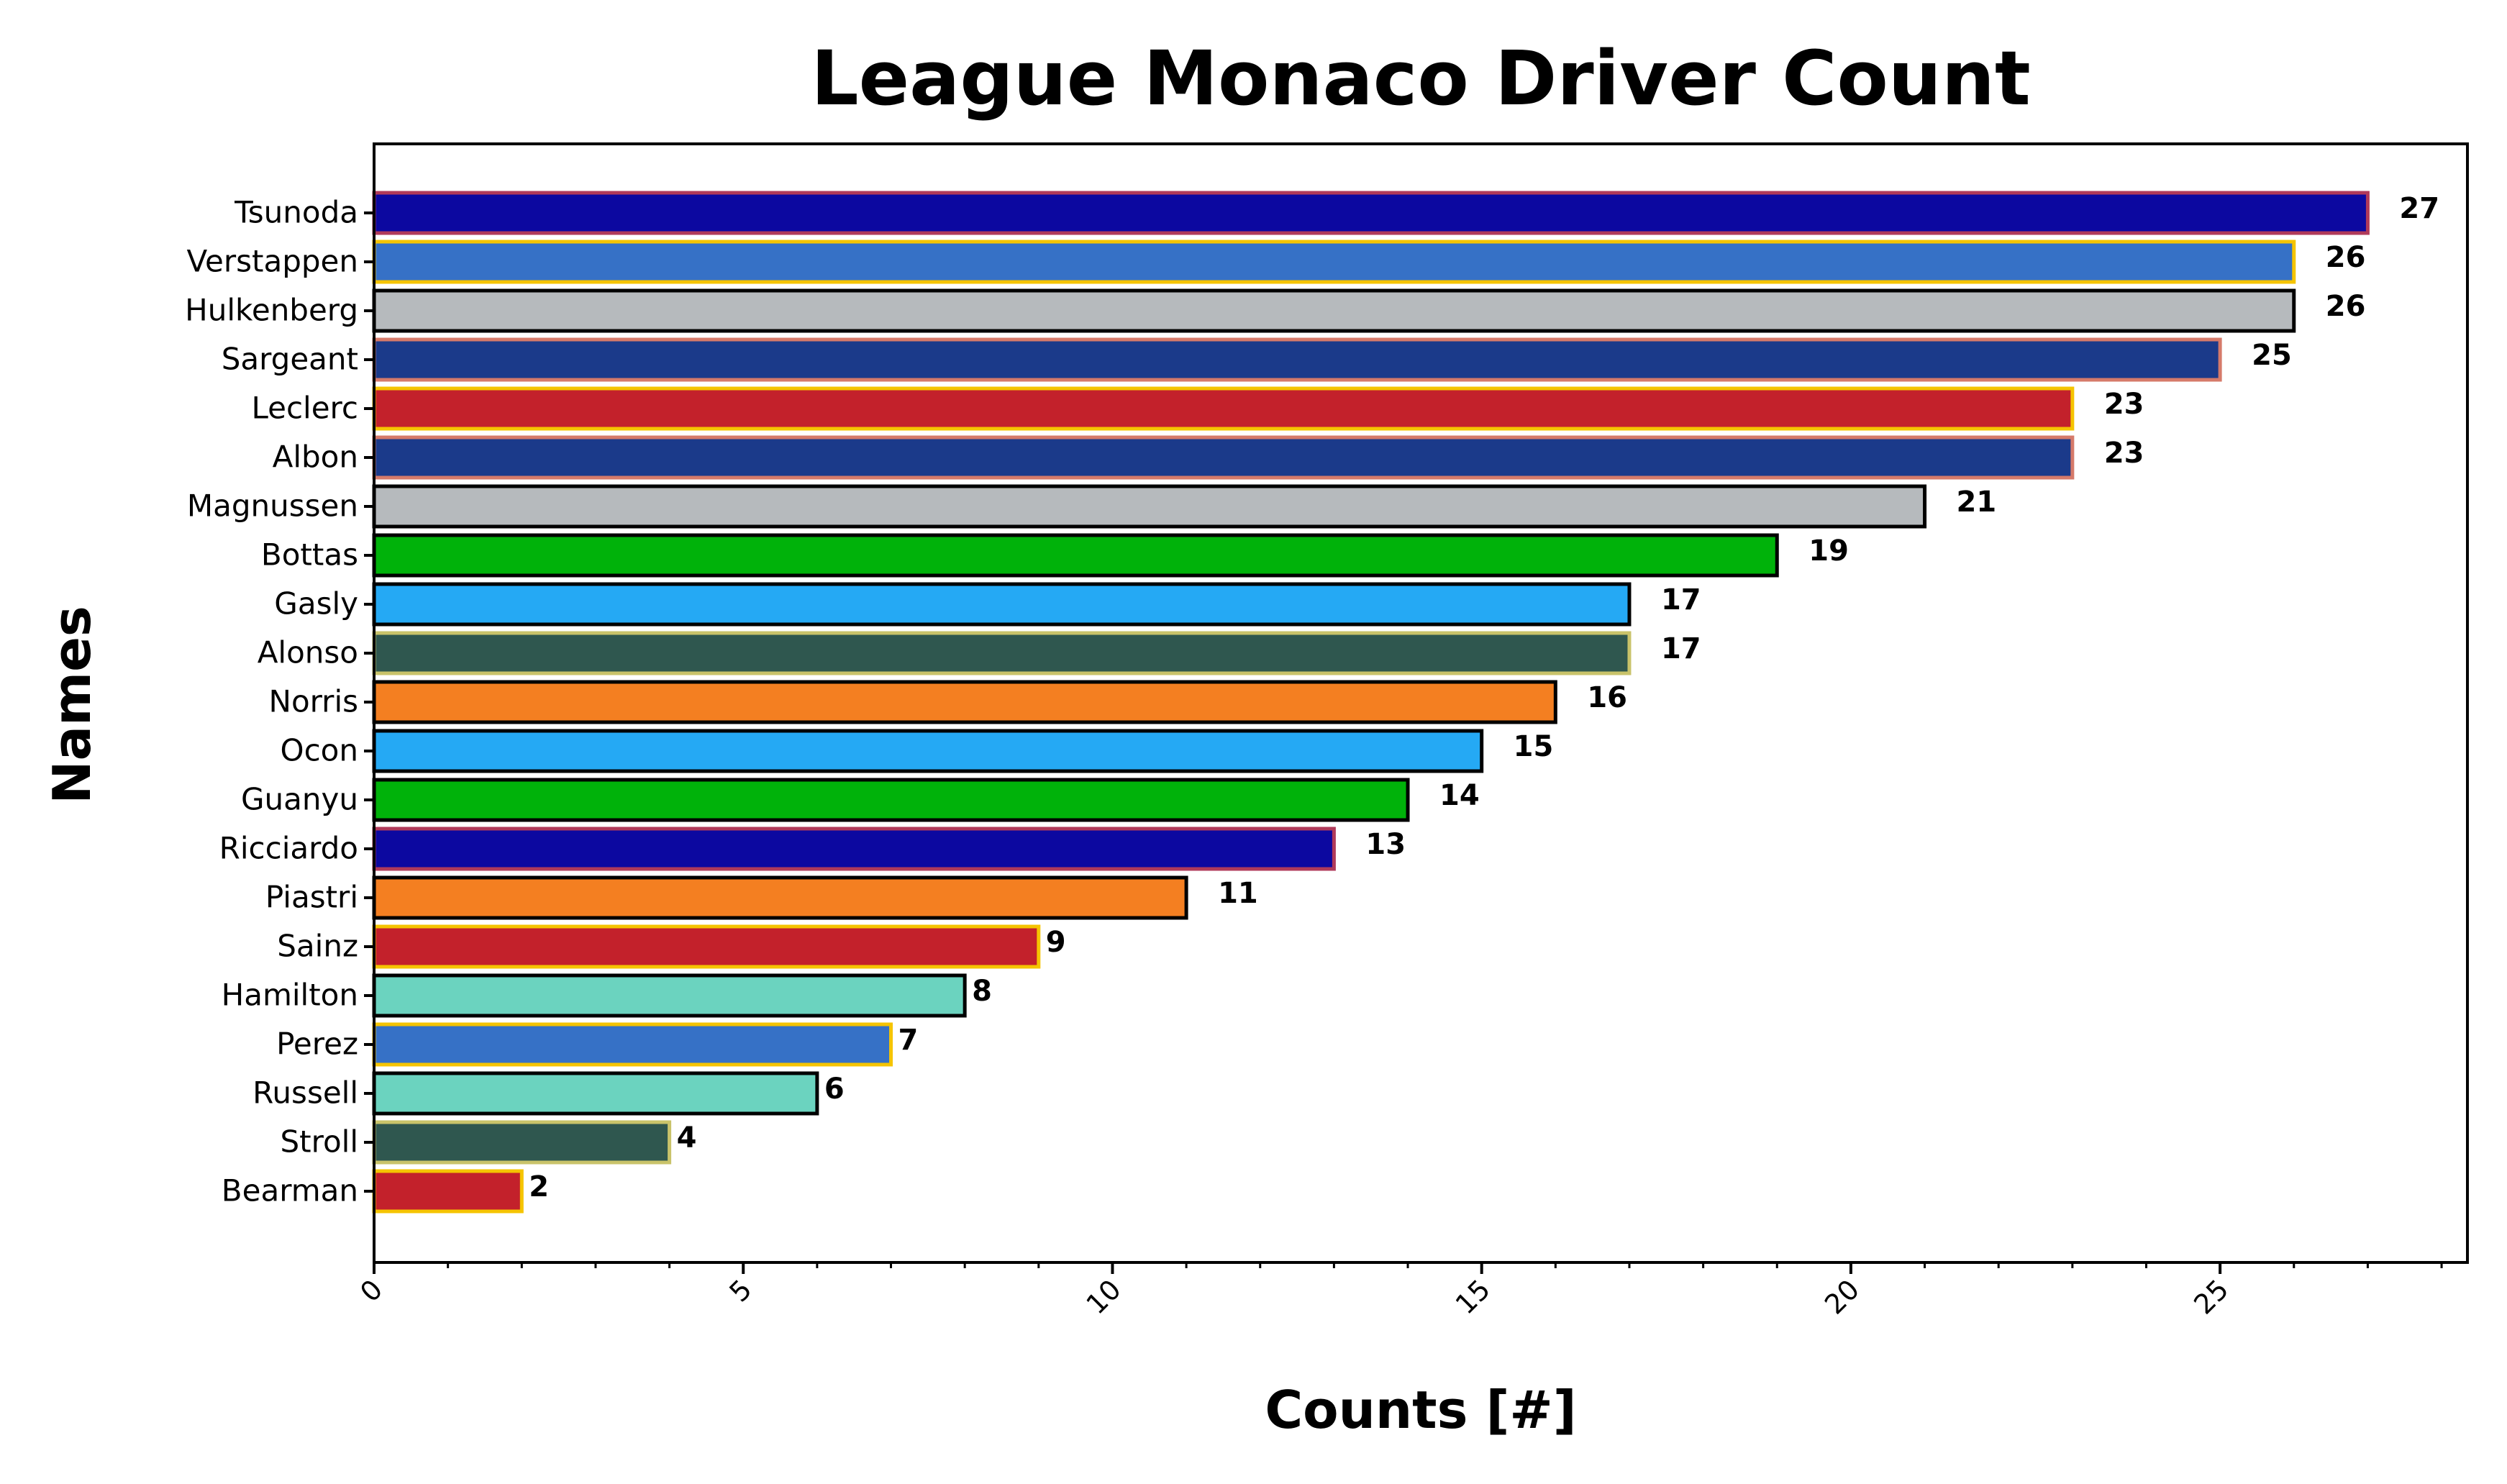 The image size is (2507, 1484). What do you see at coordinates (1297, 359) in the screenshot?
I see `bar-sargeant` at bounding box center [1297, 359].